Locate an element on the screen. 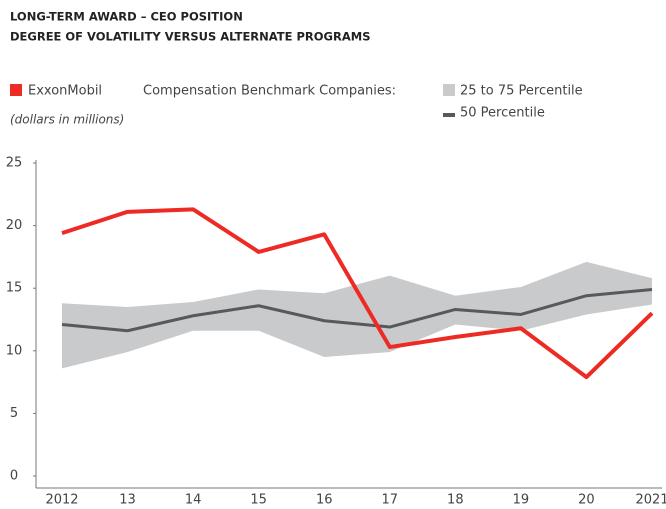 Image resolution: width=666 pixels, height=509 pixels. legend-label: 25 to 75 Percentile is located at coordinates (521, 91).